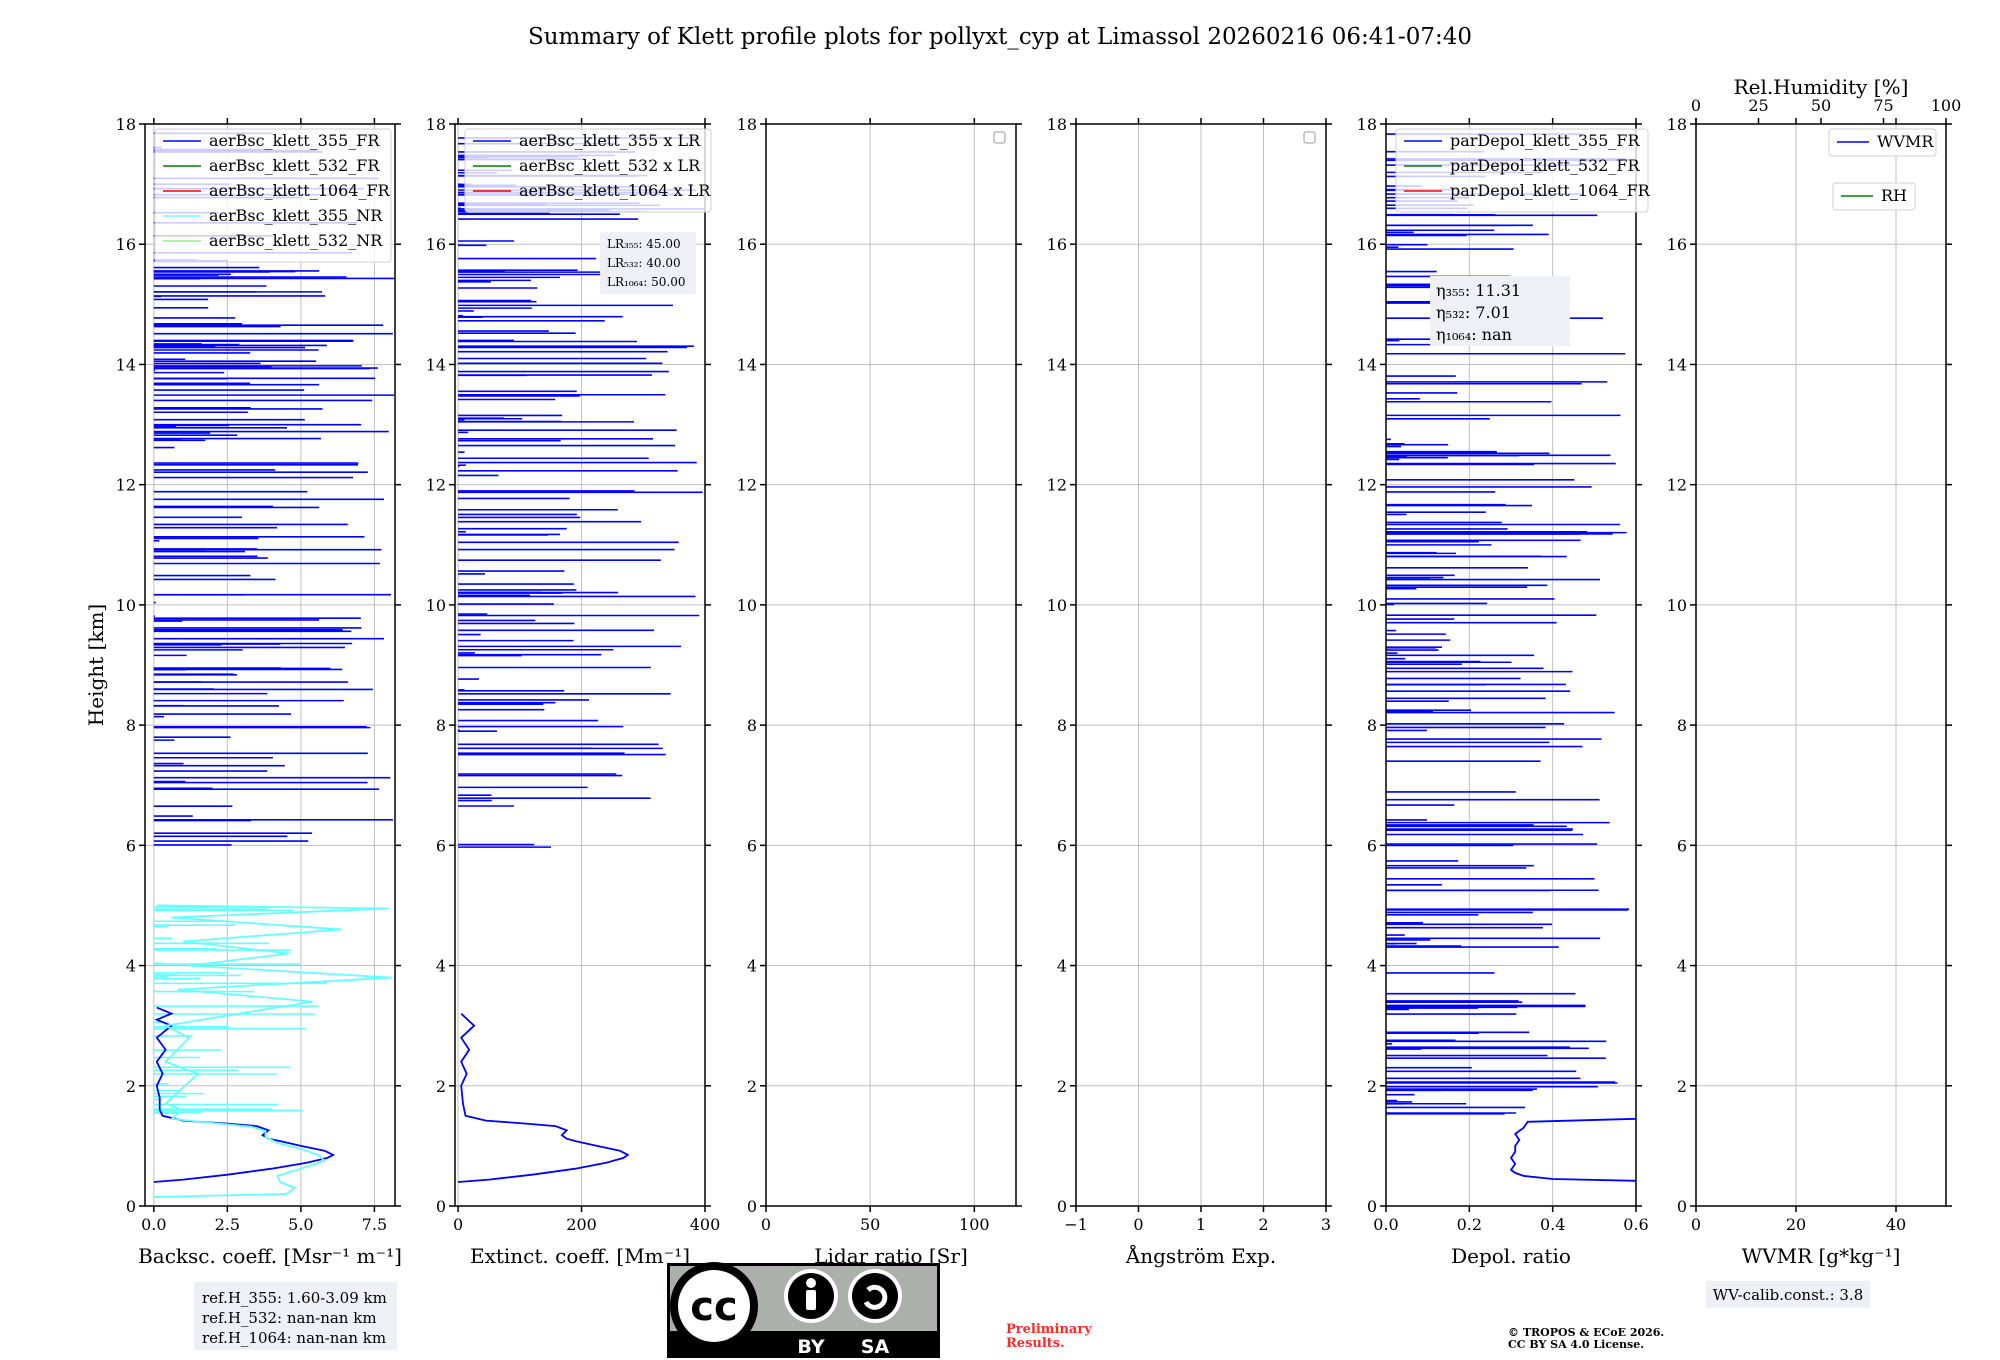 The height and width of the screenshot is (1360, 2000). I want to click on top-x-tick-label: 100, so click(1946, 105).